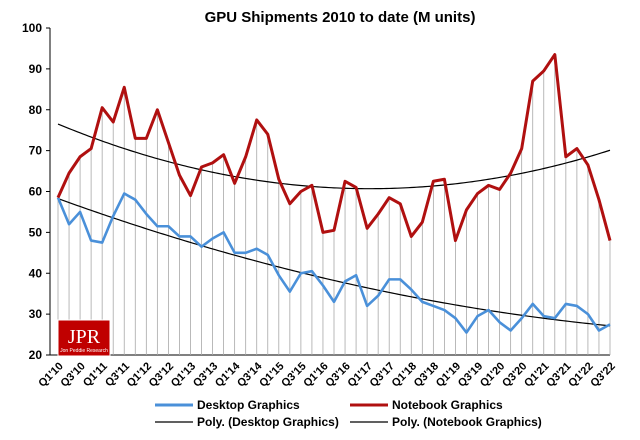 This screenshot has height=440, width=640. I want to click on legend-notebook-label: Notebook Graphics, so click(447, 405).